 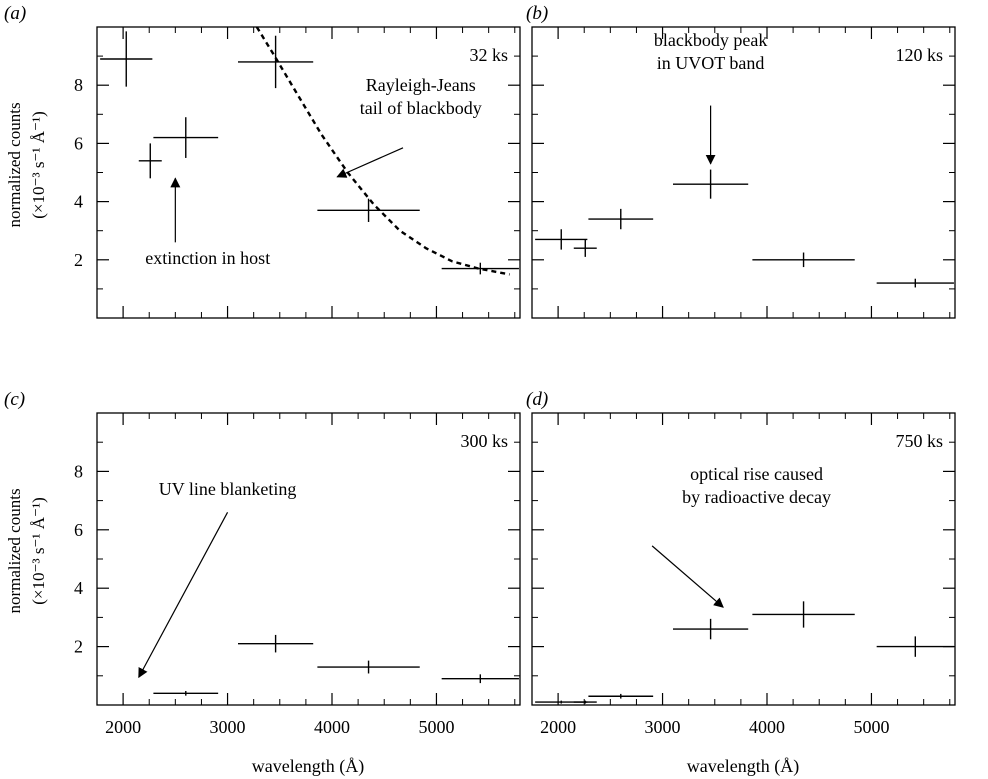 What do you see at coordinates (711, 63) in the screenshot?
I see `annotation-text: in UVOT band` at bounding box center [711, 63].